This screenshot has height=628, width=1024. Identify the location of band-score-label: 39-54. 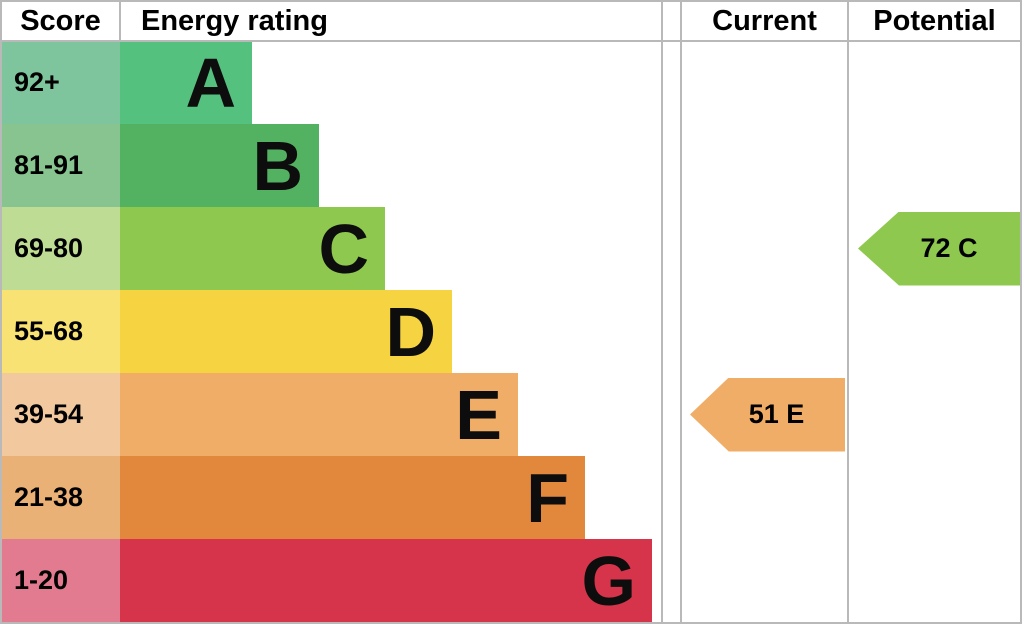
(49, 414).